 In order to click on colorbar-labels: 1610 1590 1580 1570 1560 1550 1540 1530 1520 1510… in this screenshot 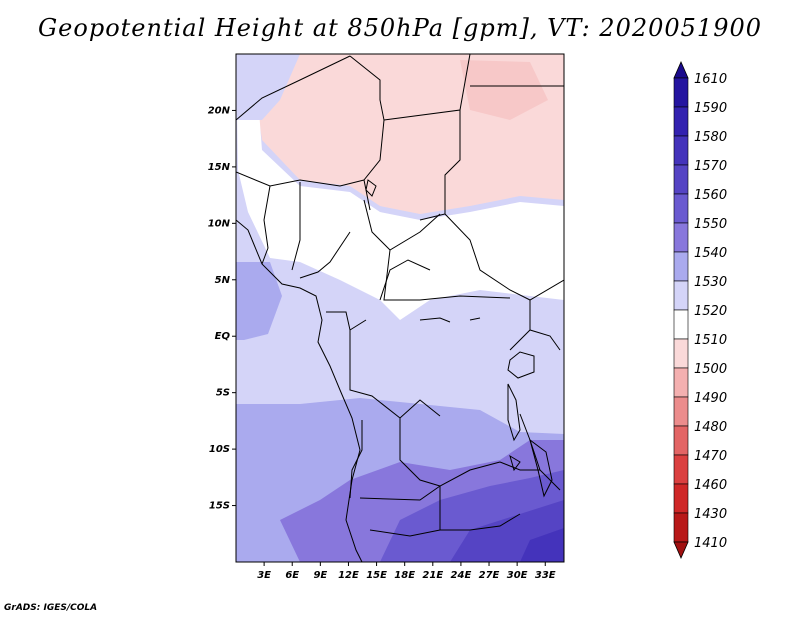, I will do `click(710, 311)`.